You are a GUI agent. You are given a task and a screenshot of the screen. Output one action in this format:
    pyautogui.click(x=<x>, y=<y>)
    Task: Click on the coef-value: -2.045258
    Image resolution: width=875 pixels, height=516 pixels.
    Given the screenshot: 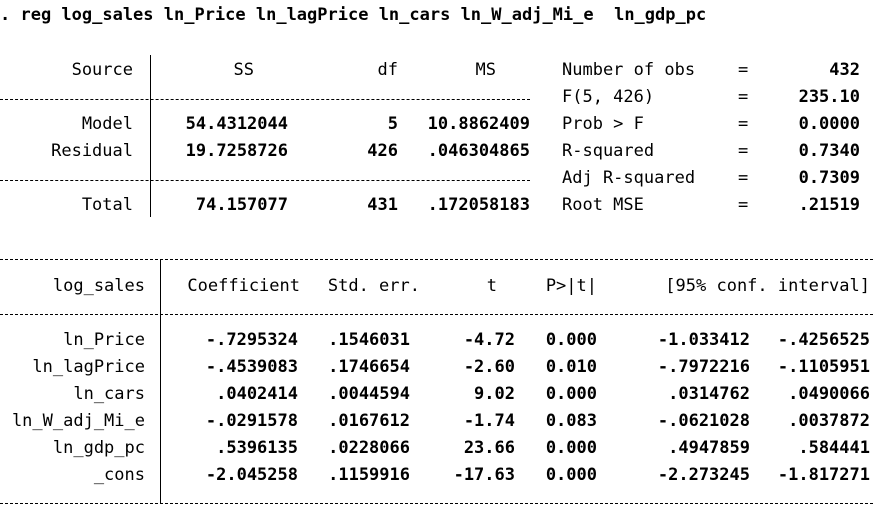 What is the action you would take?
    pyautogui.click(x=251, y=475)
    